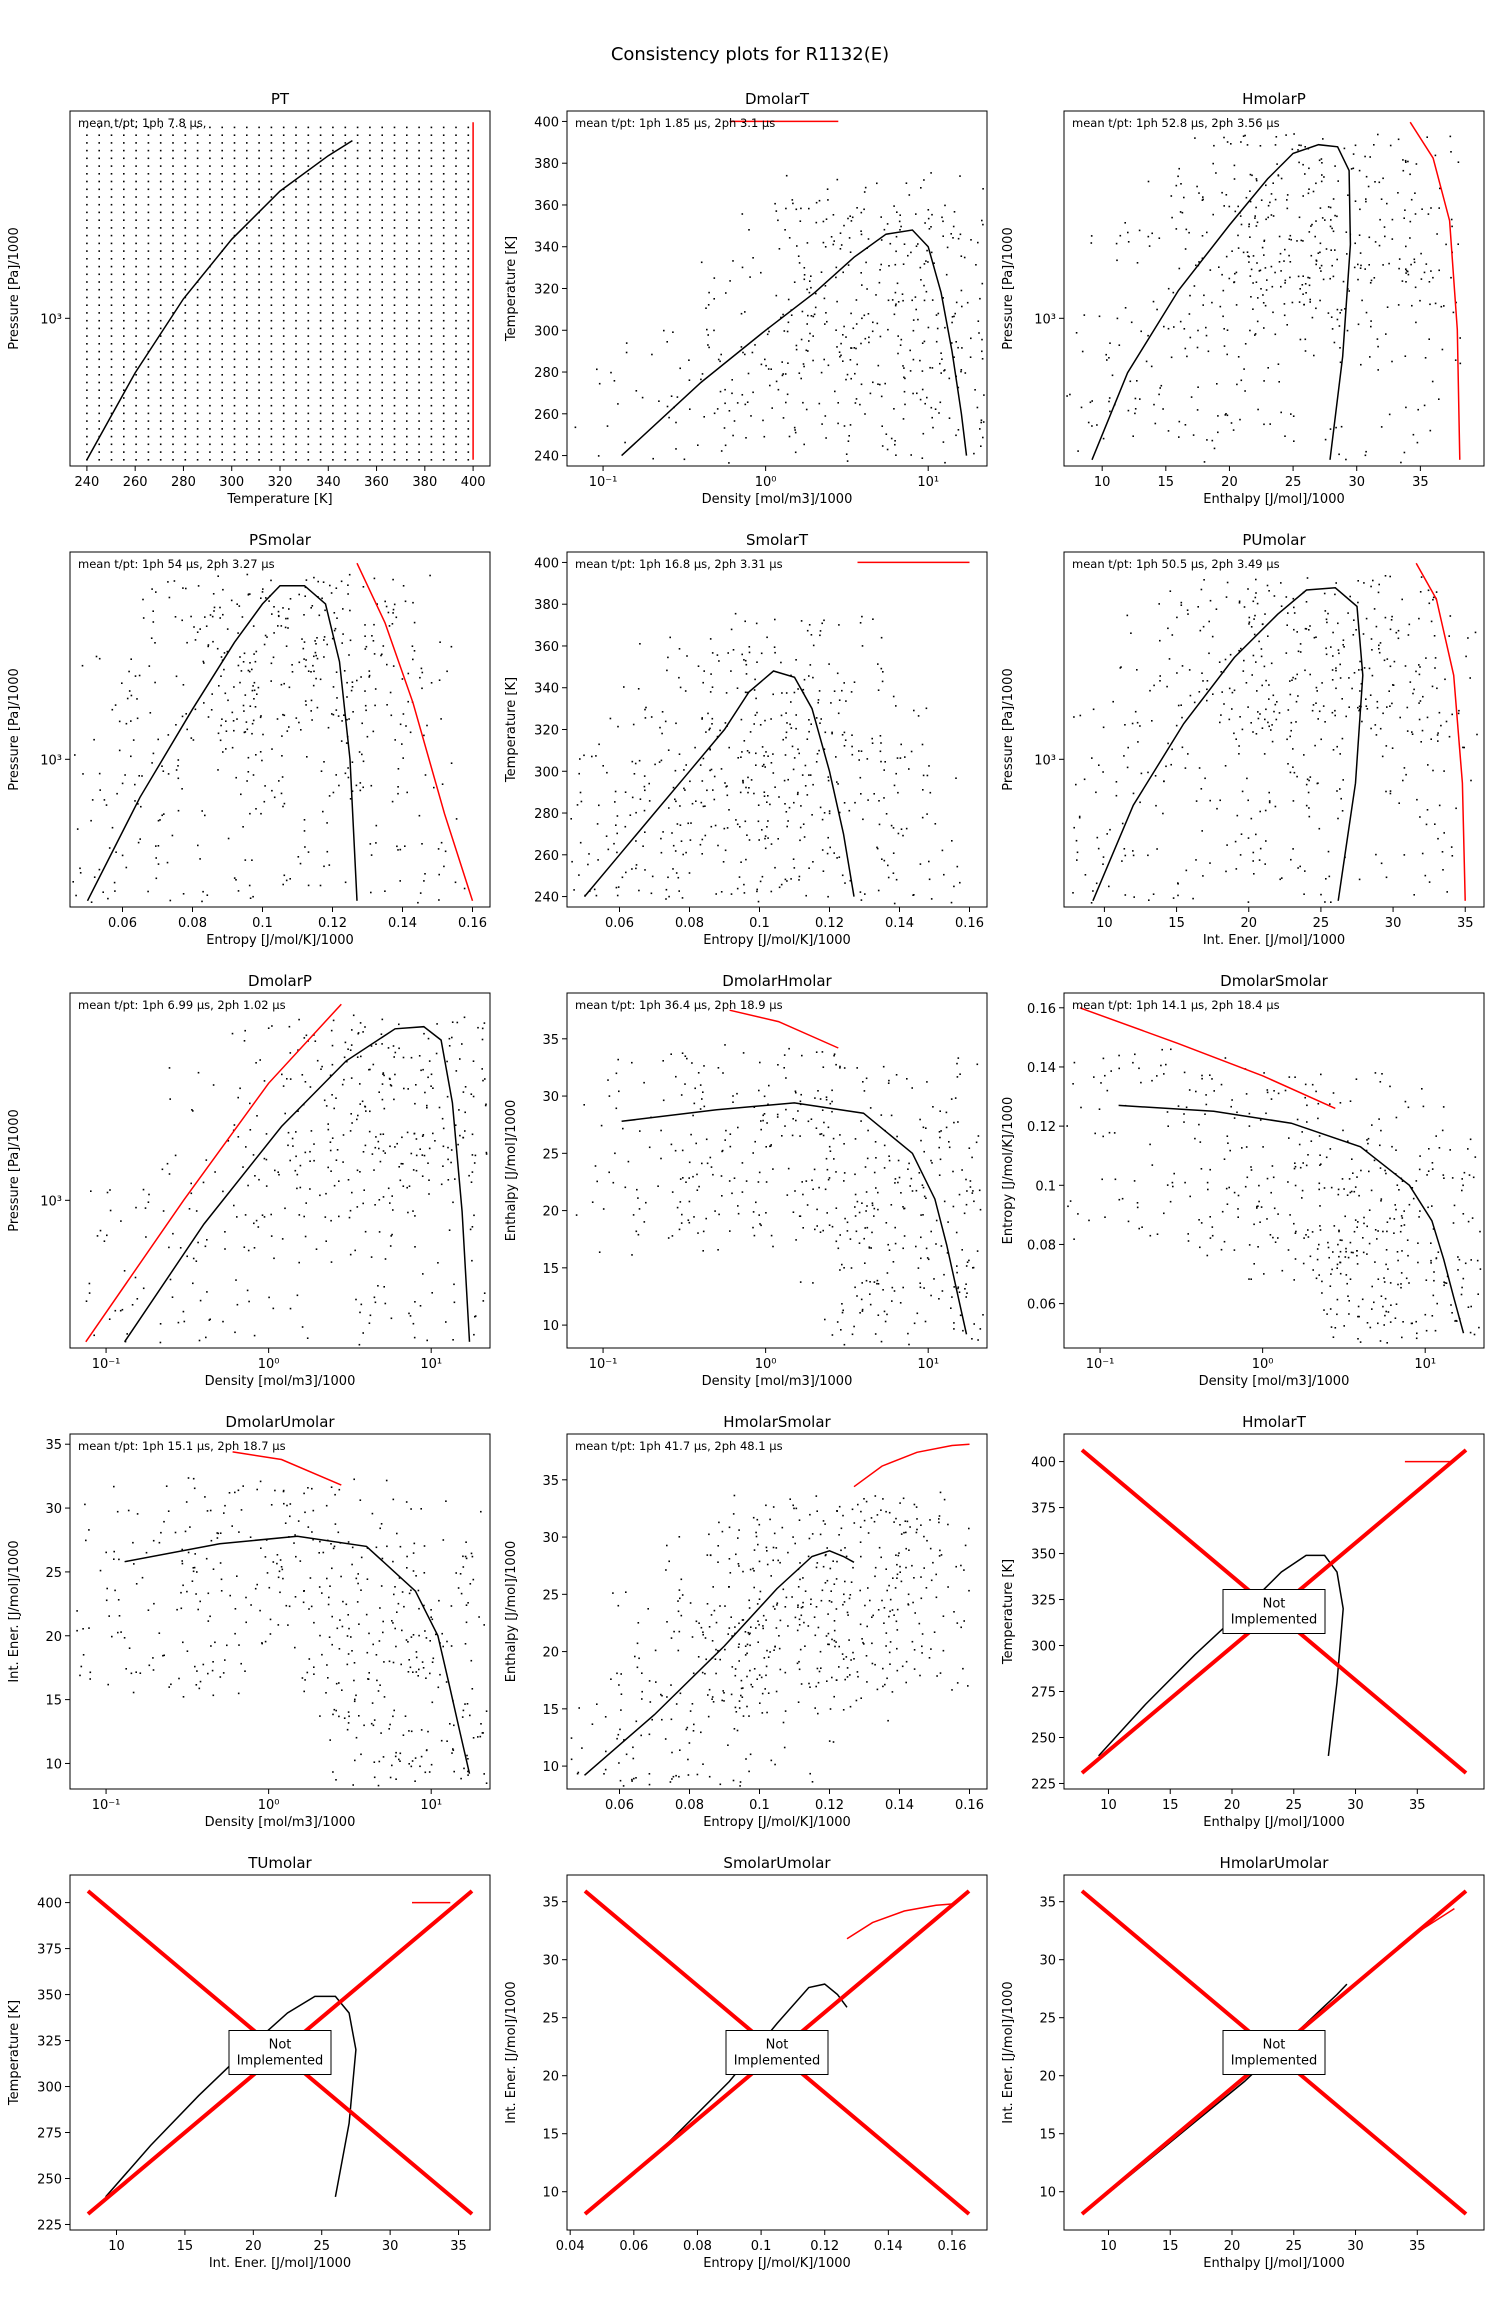  I want to click on y-tick-label: 10³, so click(1045, 319).